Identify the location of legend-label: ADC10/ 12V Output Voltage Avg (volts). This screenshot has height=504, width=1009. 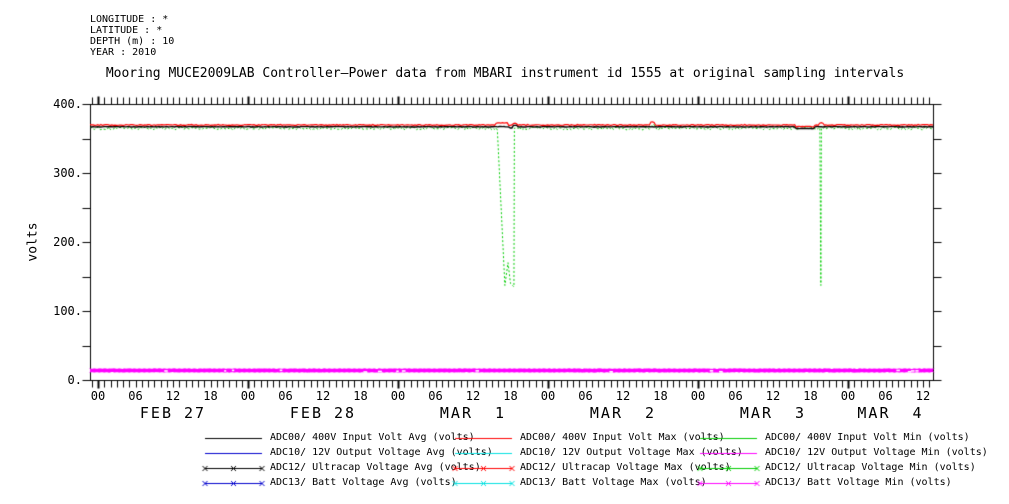
(381, 452).